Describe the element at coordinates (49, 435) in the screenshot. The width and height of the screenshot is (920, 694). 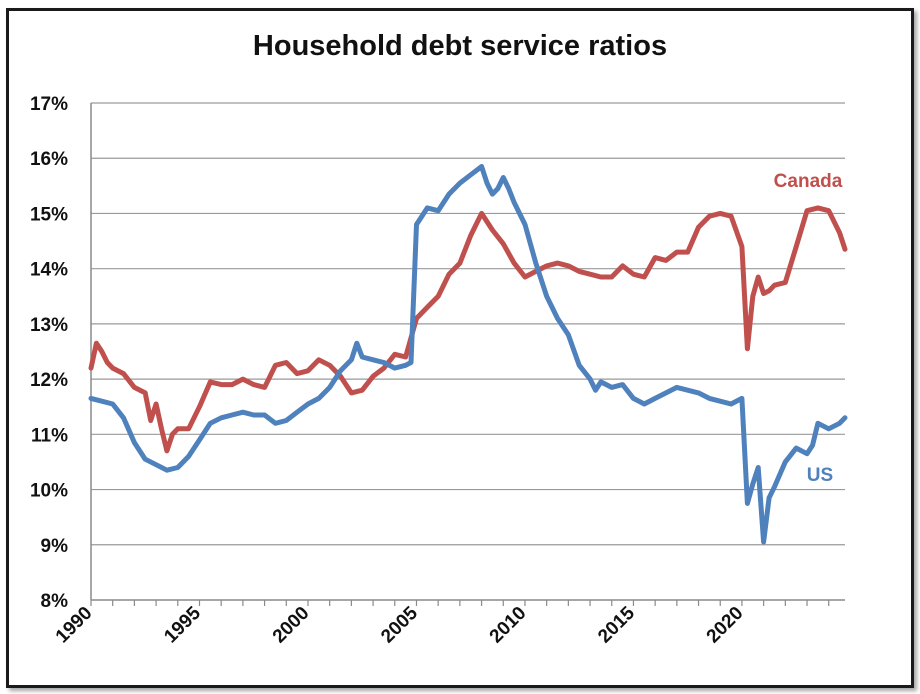
I see `y-tick-label: 11%` at that location.